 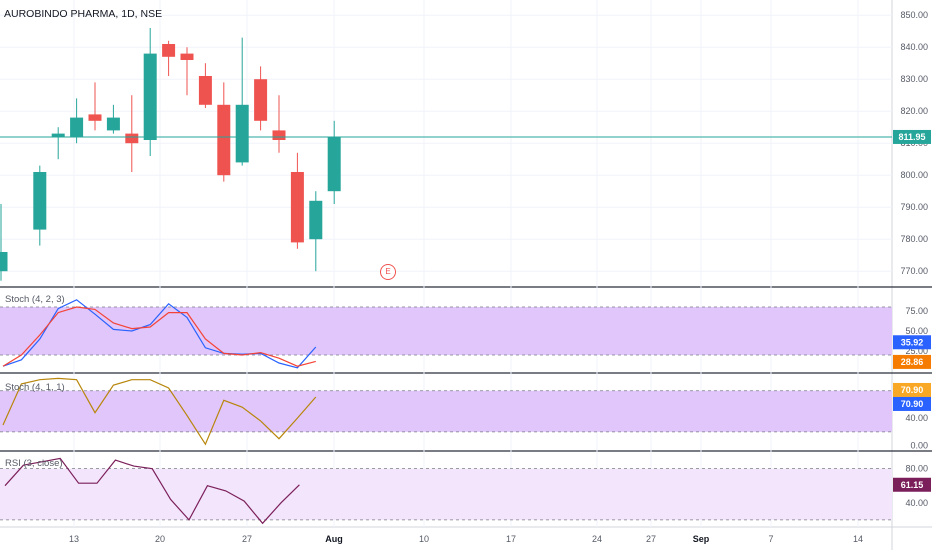 I want to click on last-price-label: 811.95, so click(x=911, y=137).